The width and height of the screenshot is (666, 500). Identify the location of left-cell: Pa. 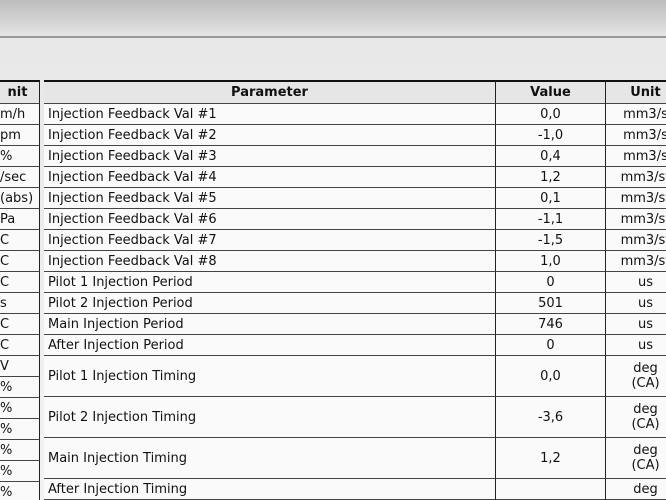
(20, 219).